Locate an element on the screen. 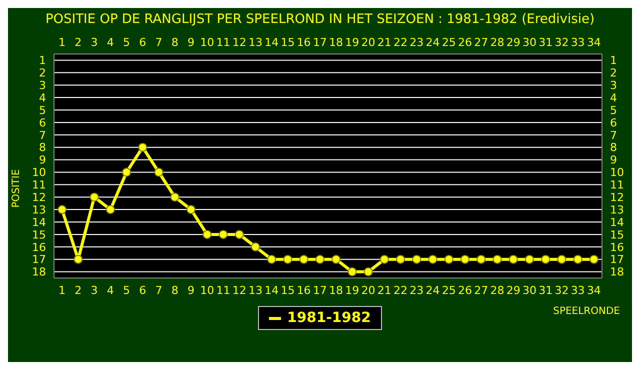 The image size is (640, 370). y-tick-label: 16 is located at coordinates (39, 247).